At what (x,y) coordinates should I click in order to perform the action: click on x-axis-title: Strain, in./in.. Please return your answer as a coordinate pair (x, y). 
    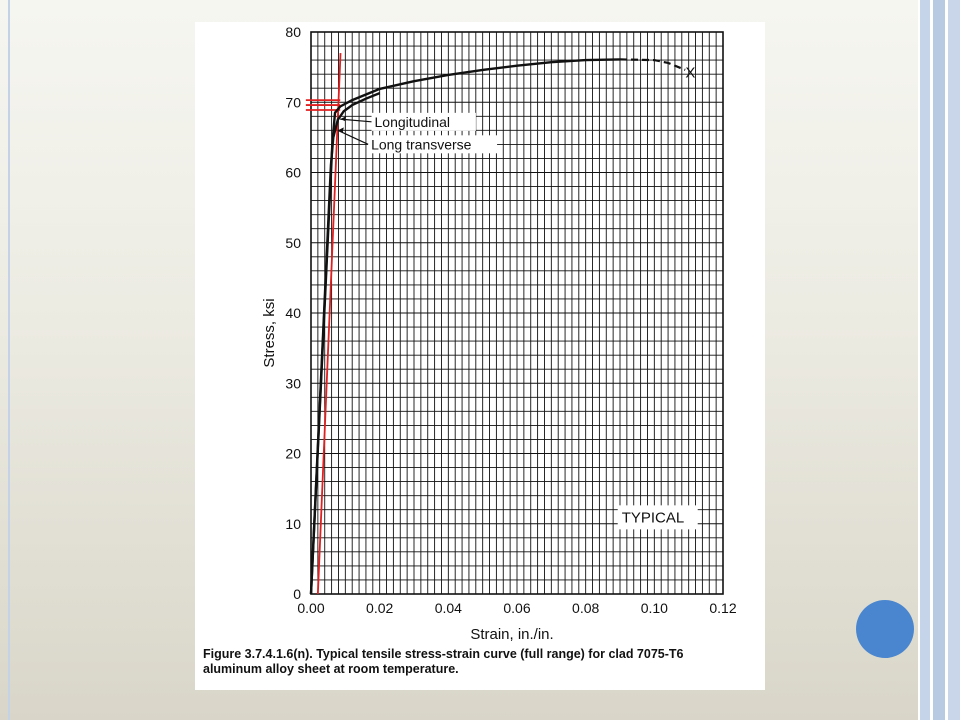
    Looking at the image, I should click on (511, 634).